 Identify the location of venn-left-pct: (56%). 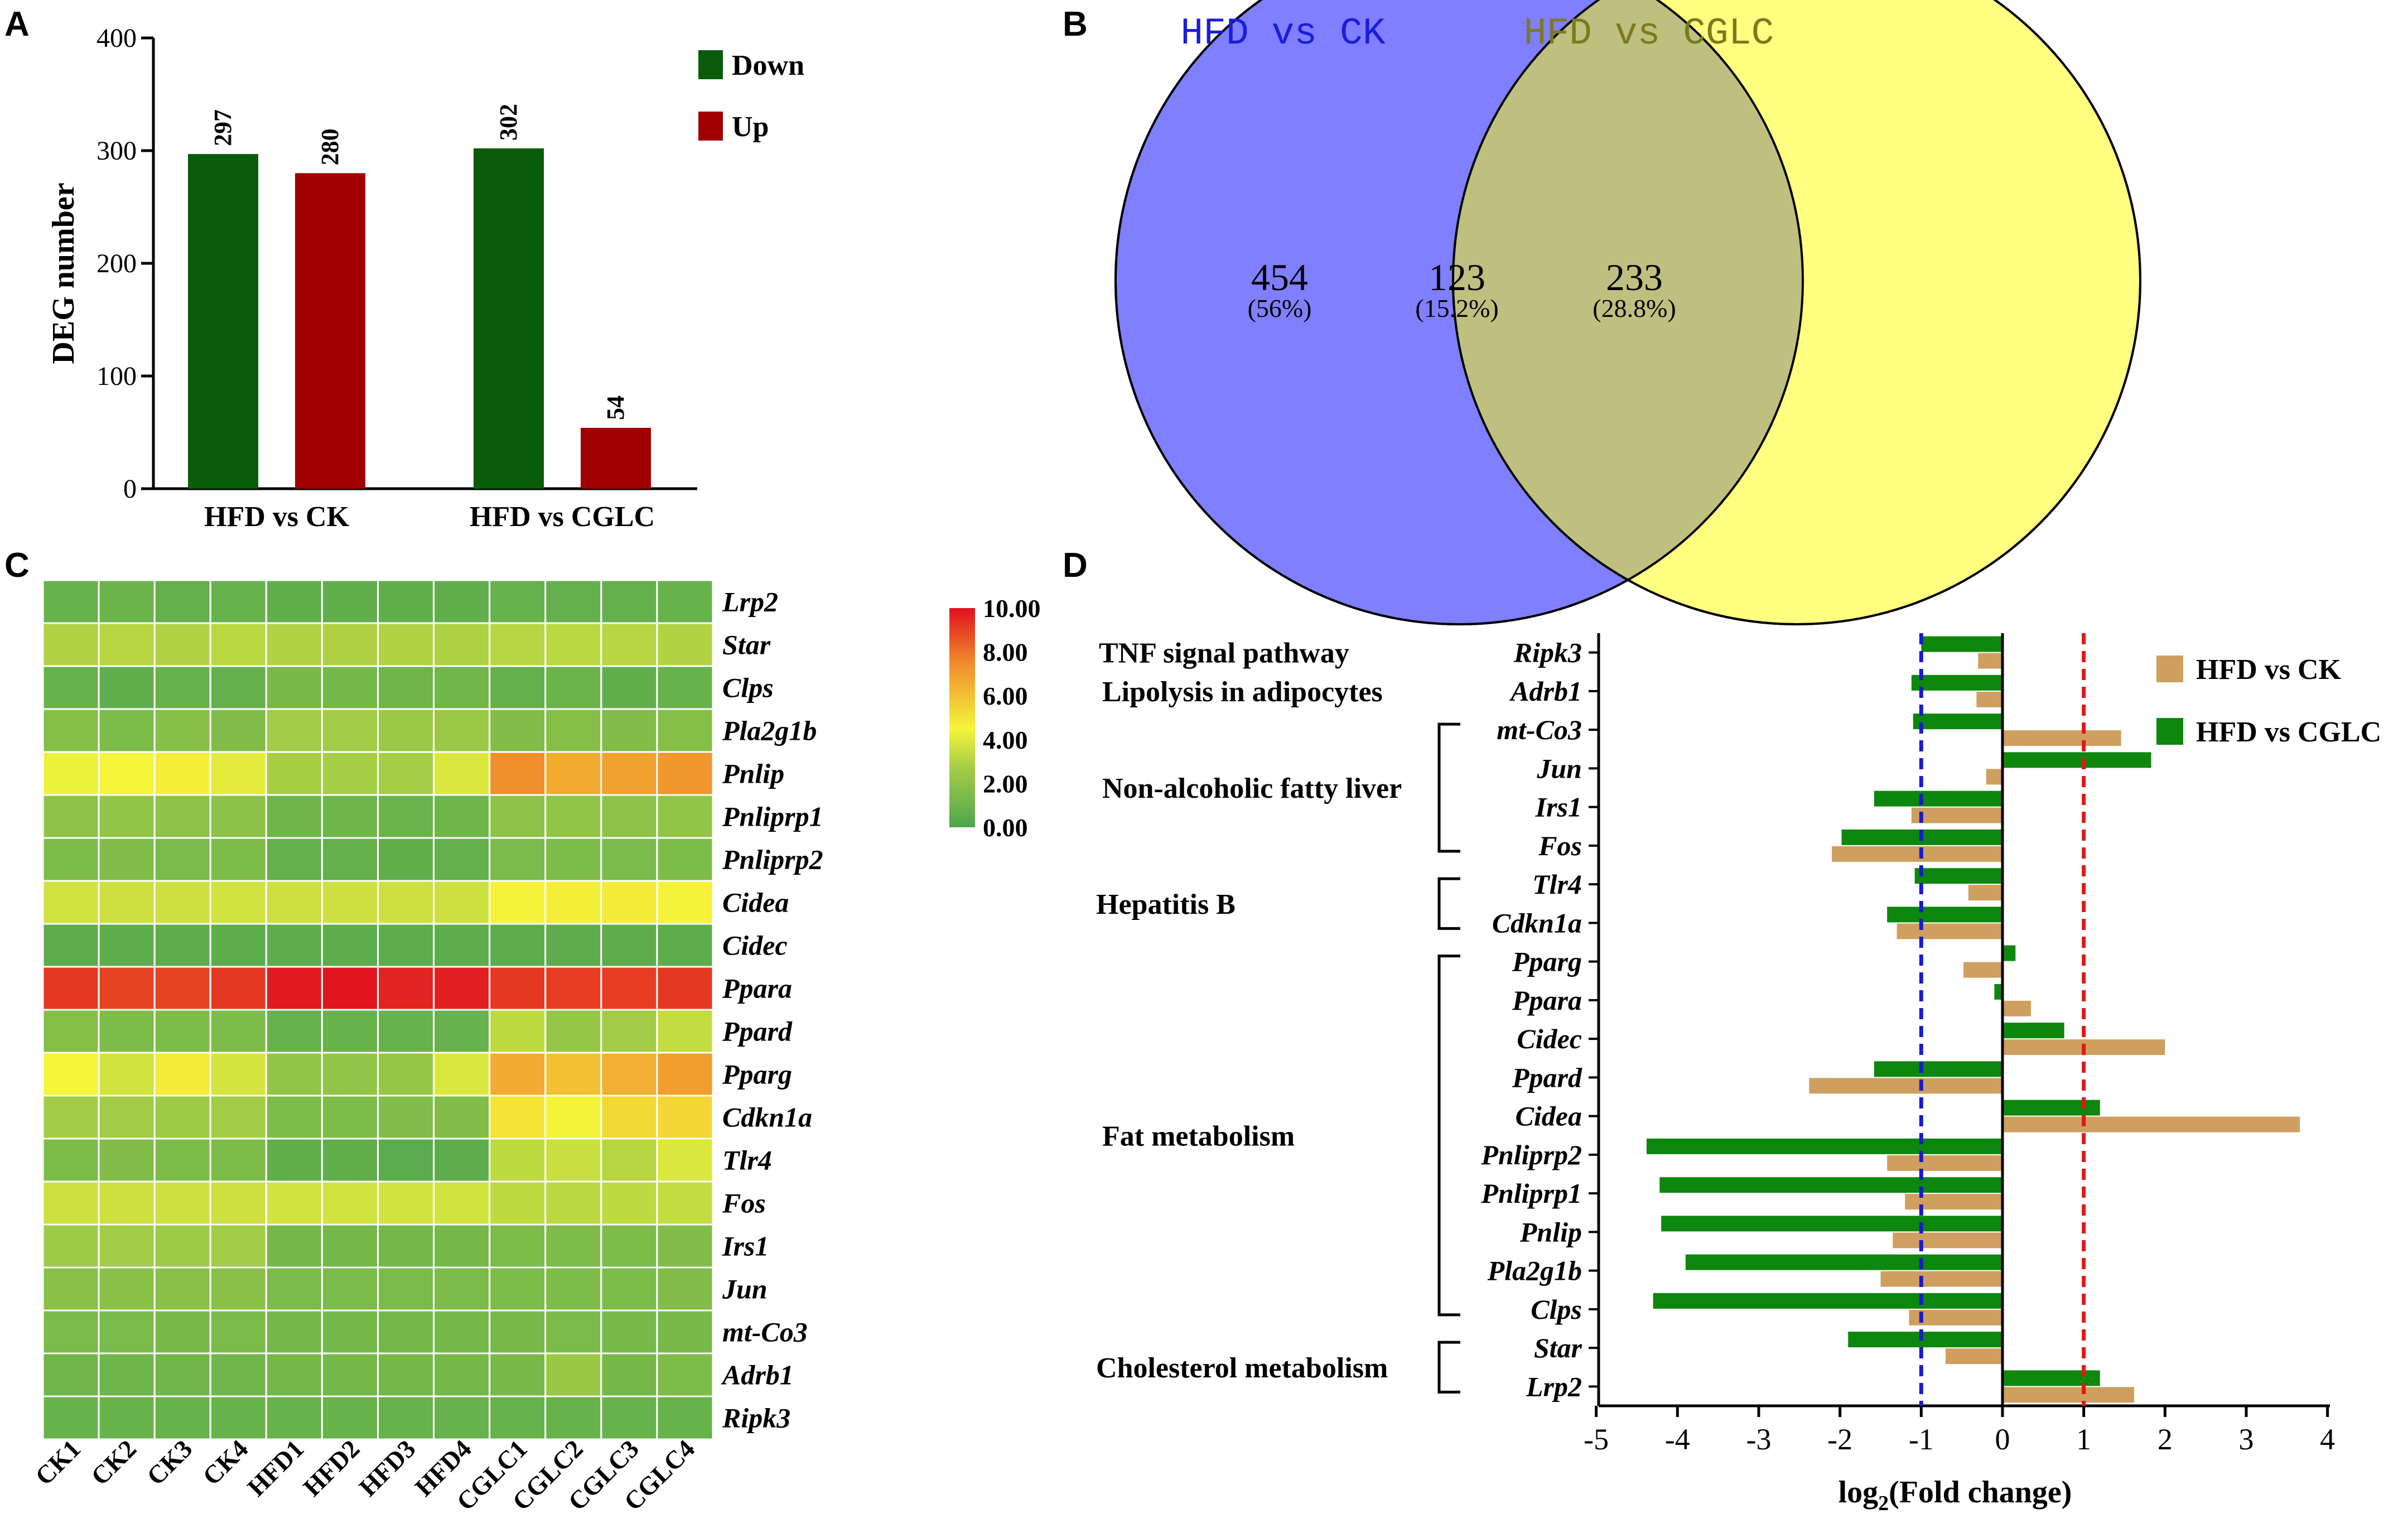
(1280, 308).